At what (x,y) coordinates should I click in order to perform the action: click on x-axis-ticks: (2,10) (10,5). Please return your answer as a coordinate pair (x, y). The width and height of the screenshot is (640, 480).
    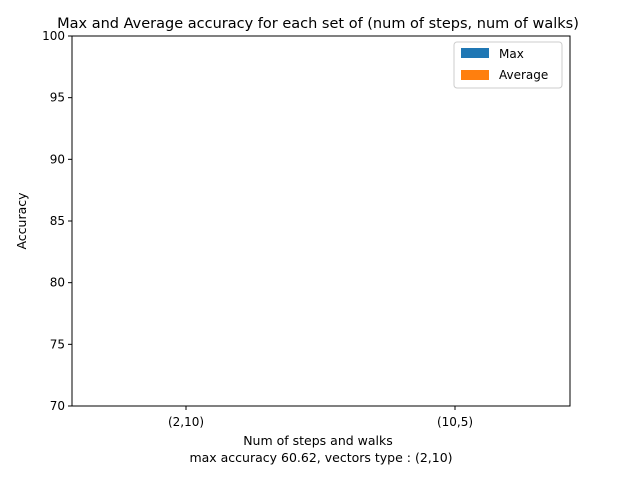
    Looking at the image, I should click on (320, 417).